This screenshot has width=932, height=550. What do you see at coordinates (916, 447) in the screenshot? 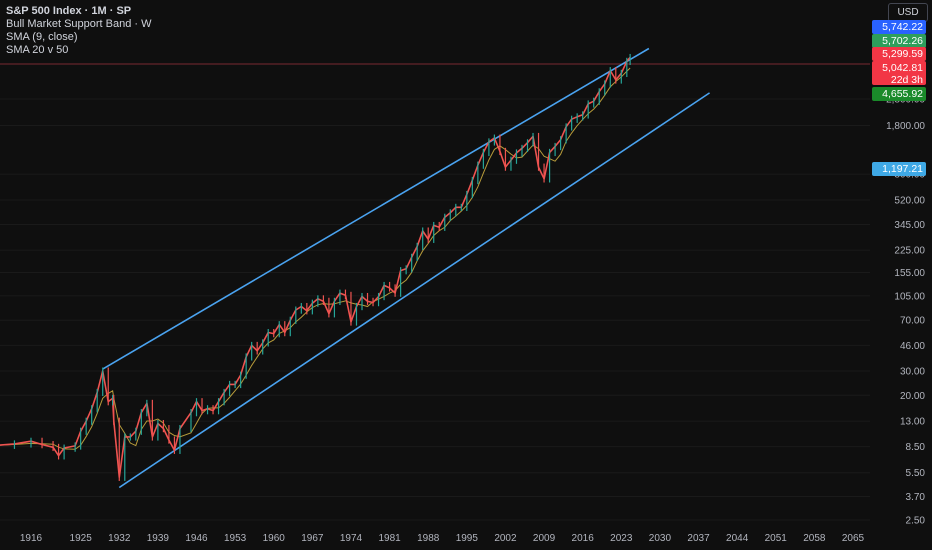
I see `y-axis-tick-label: 8.50` at bounding box center [916, 447].